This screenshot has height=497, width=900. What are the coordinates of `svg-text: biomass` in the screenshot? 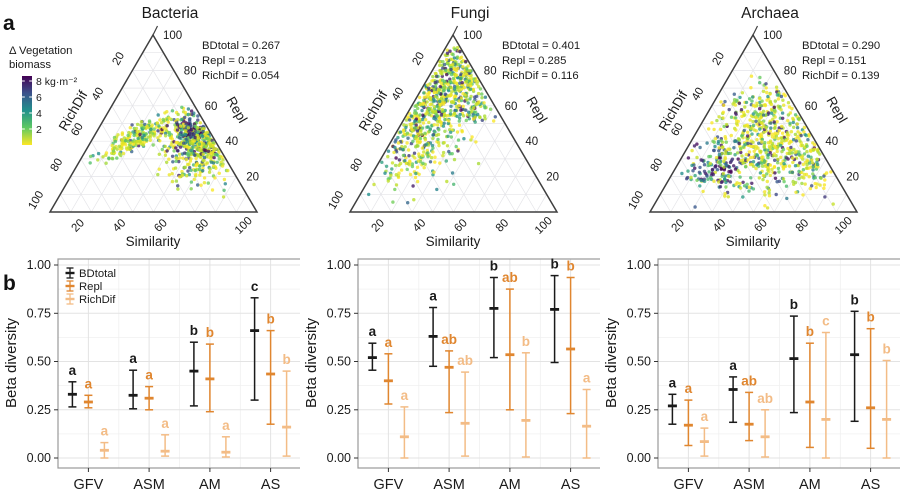 It's located at (30, 65).